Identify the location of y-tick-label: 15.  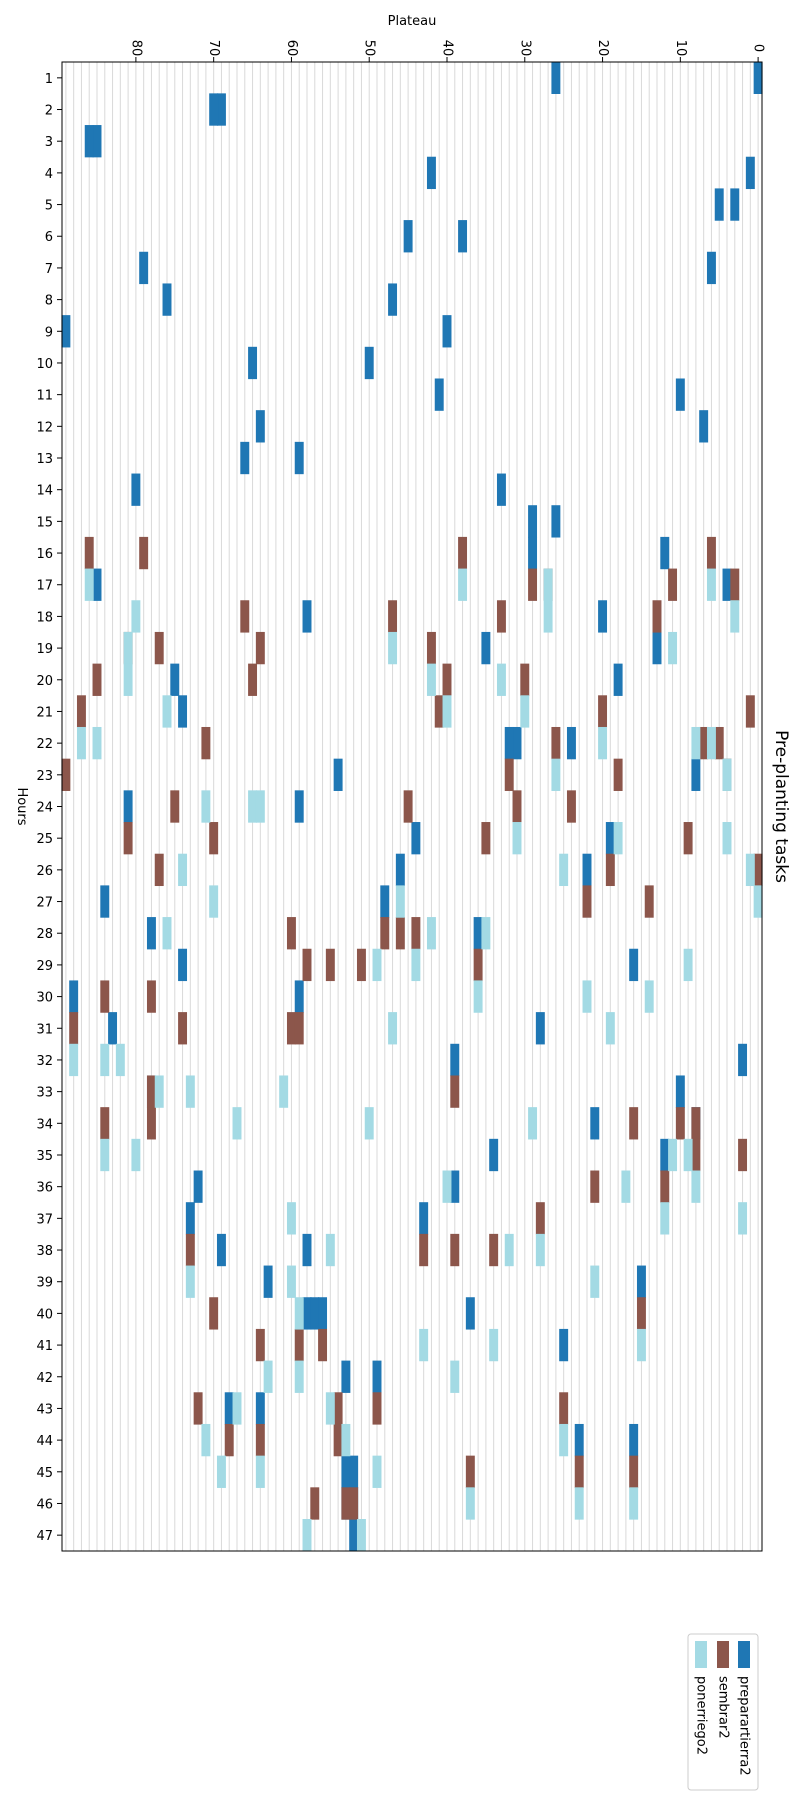
(44, 522).